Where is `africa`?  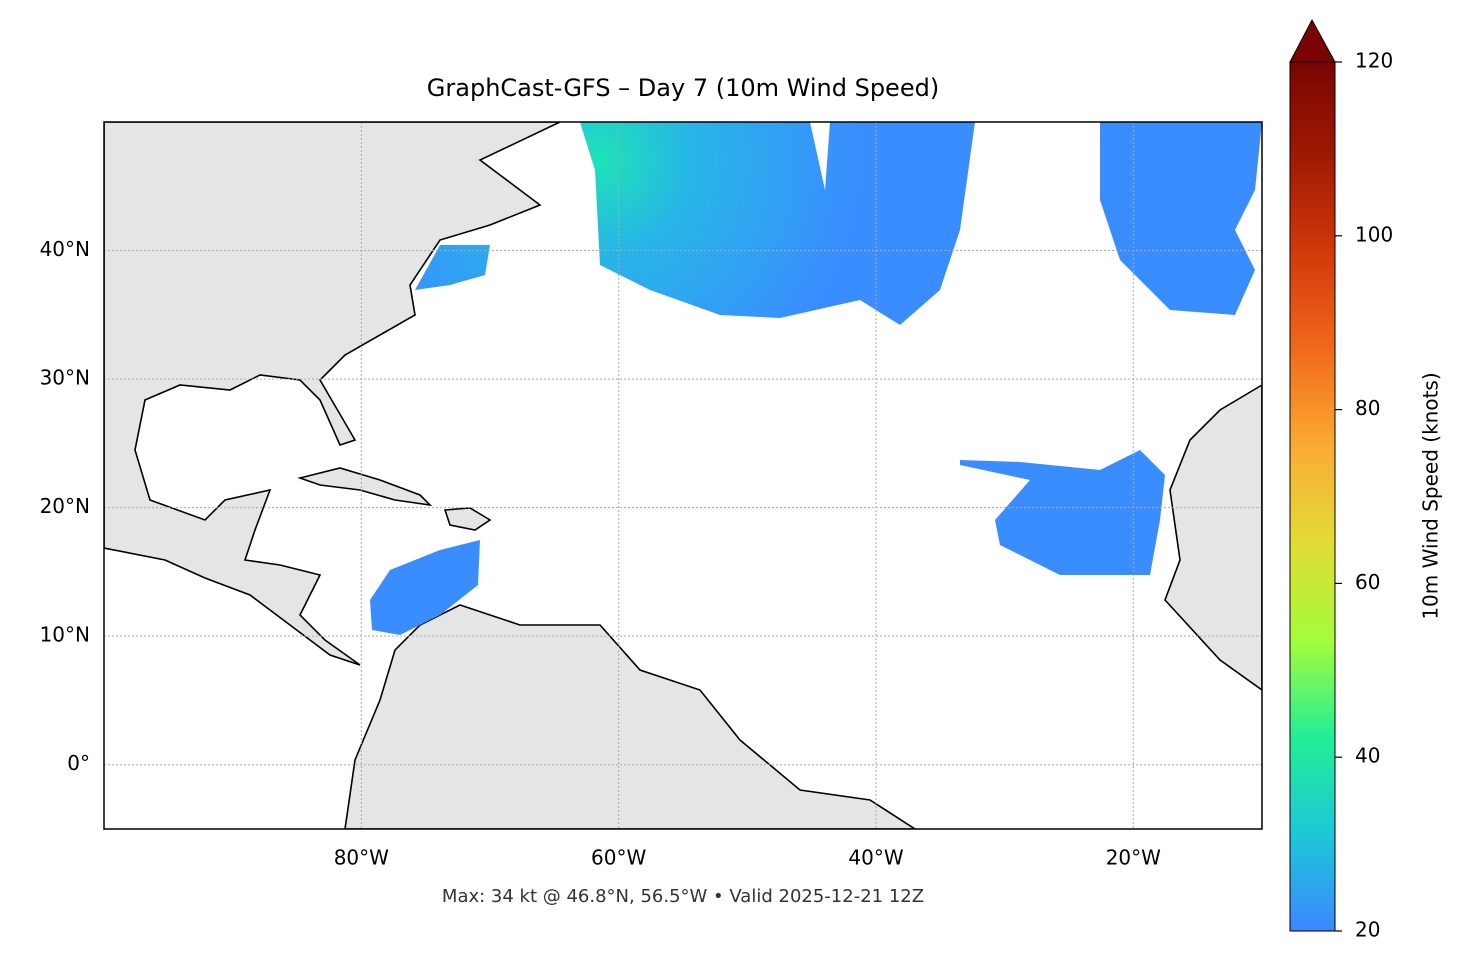 africa is located at coordinates (1213, 537).